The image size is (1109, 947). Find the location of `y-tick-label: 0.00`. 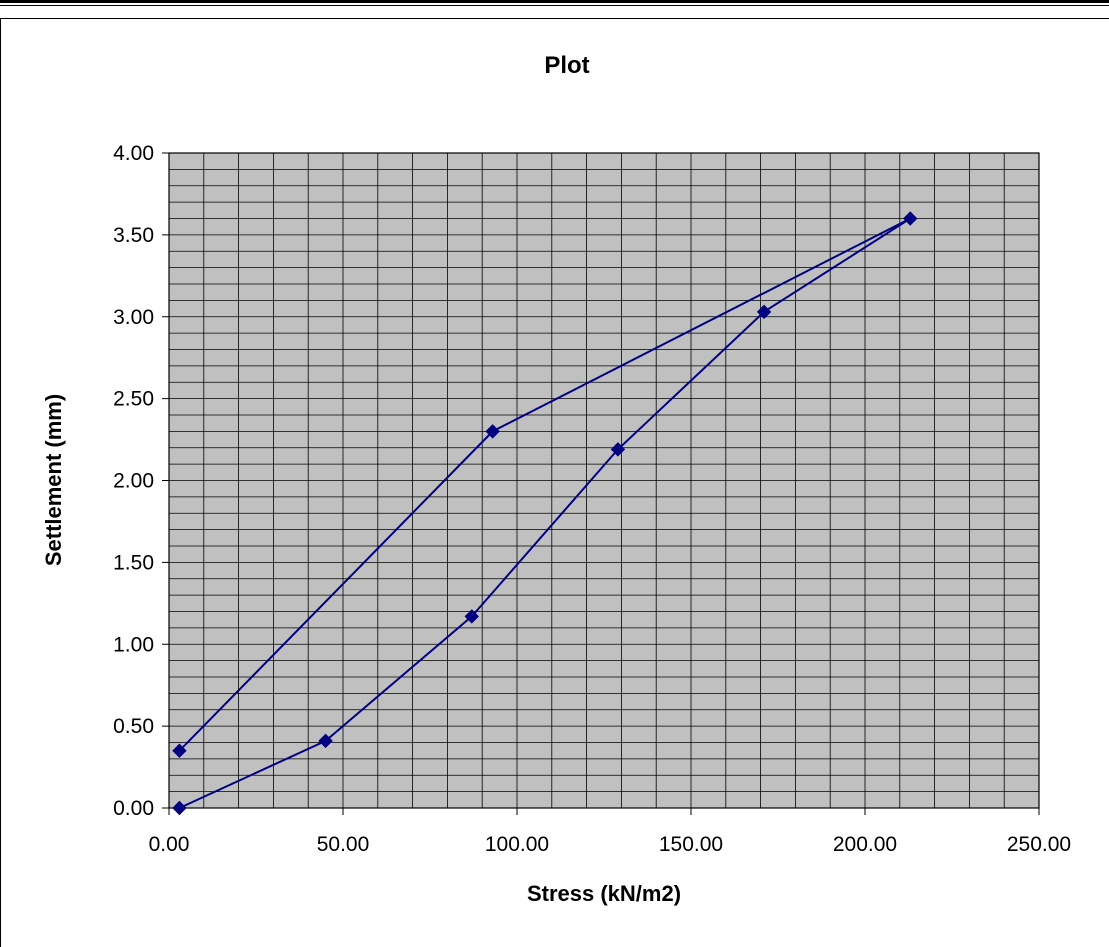

y-tick-label: 0.00 is located at coordinates (133, 808).